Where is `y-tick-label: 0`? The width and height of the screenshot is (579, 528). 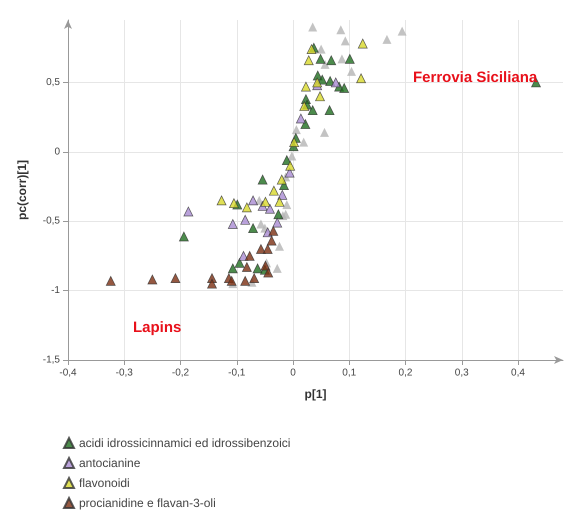 y-tick-label: 0 is located at coordinates (57, 152).